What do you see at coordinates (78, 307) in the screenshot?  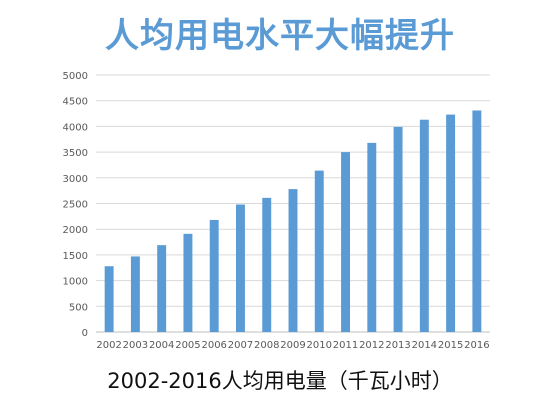 I see `y-tick-label: 500` at bounding box center [78, 307].